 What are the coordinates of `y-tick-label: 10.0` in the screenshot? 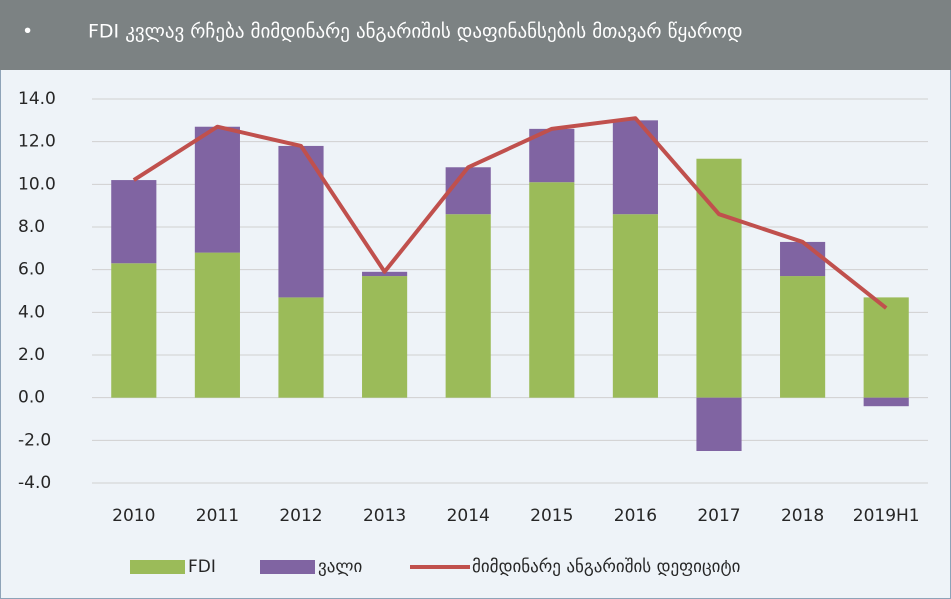 It's located at (37, 184).